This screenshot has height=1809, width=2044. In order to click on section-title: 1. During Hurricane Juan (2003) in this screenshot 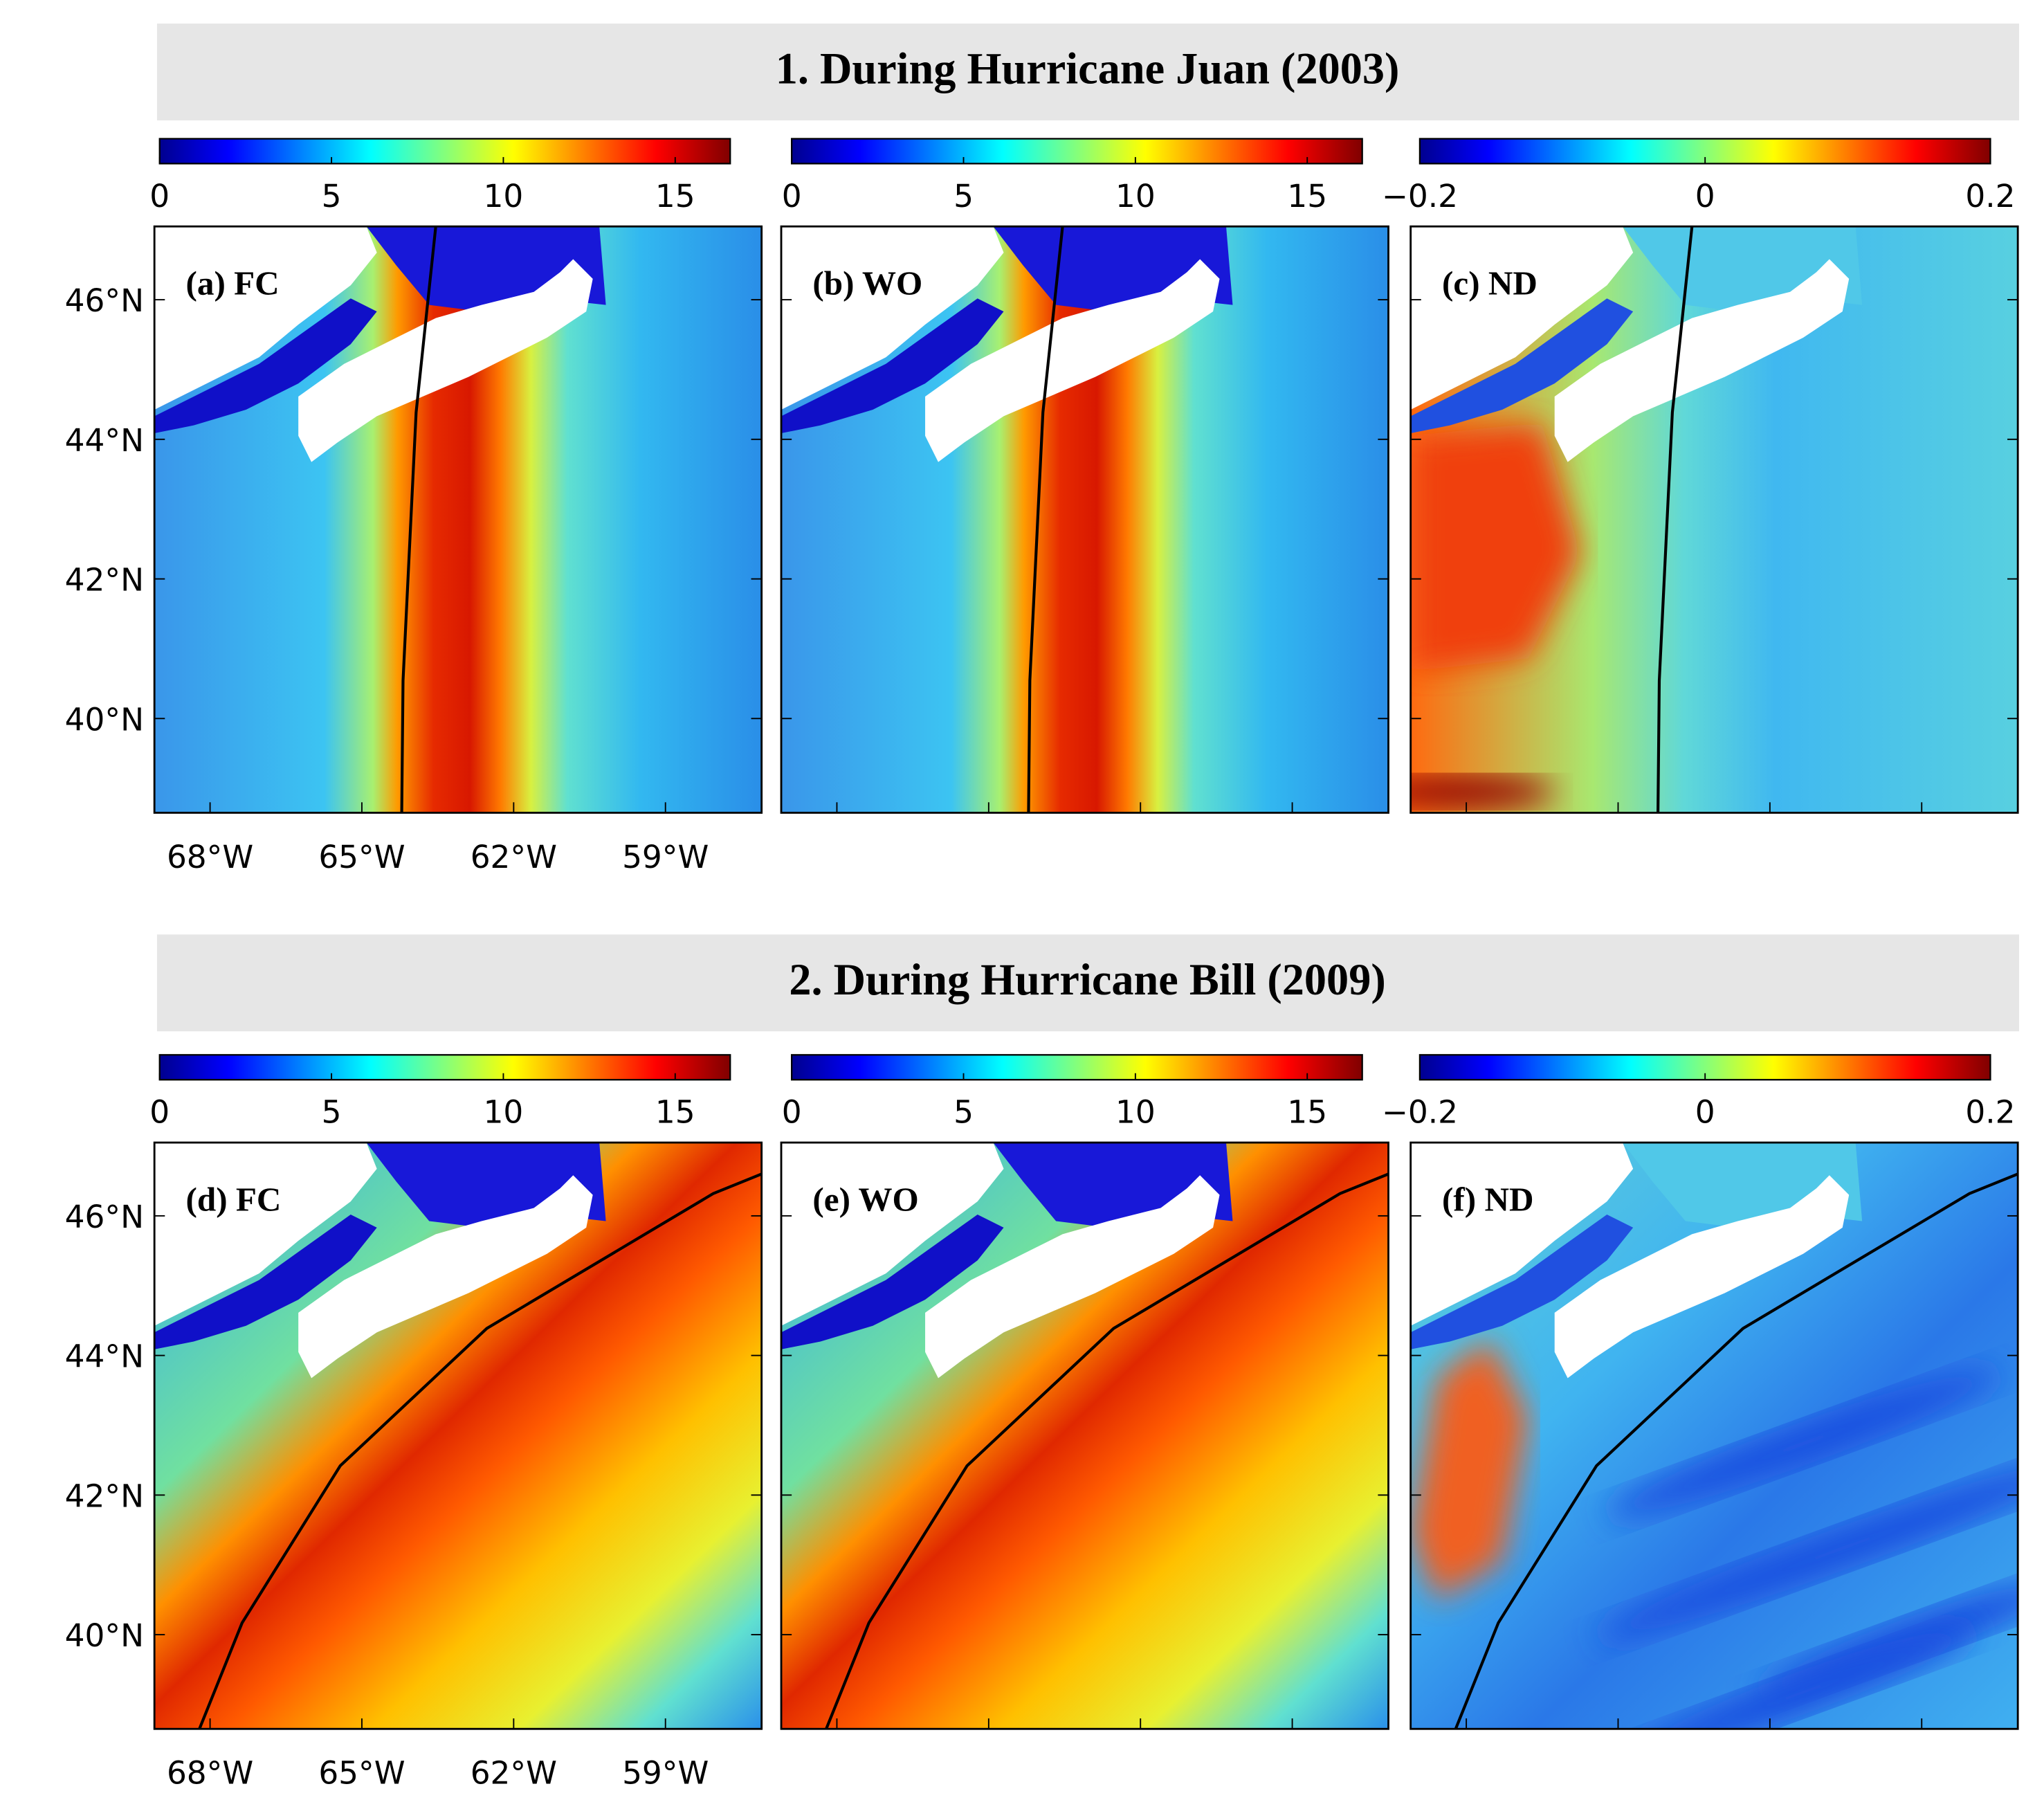, I will do `click(1088, 69)`.